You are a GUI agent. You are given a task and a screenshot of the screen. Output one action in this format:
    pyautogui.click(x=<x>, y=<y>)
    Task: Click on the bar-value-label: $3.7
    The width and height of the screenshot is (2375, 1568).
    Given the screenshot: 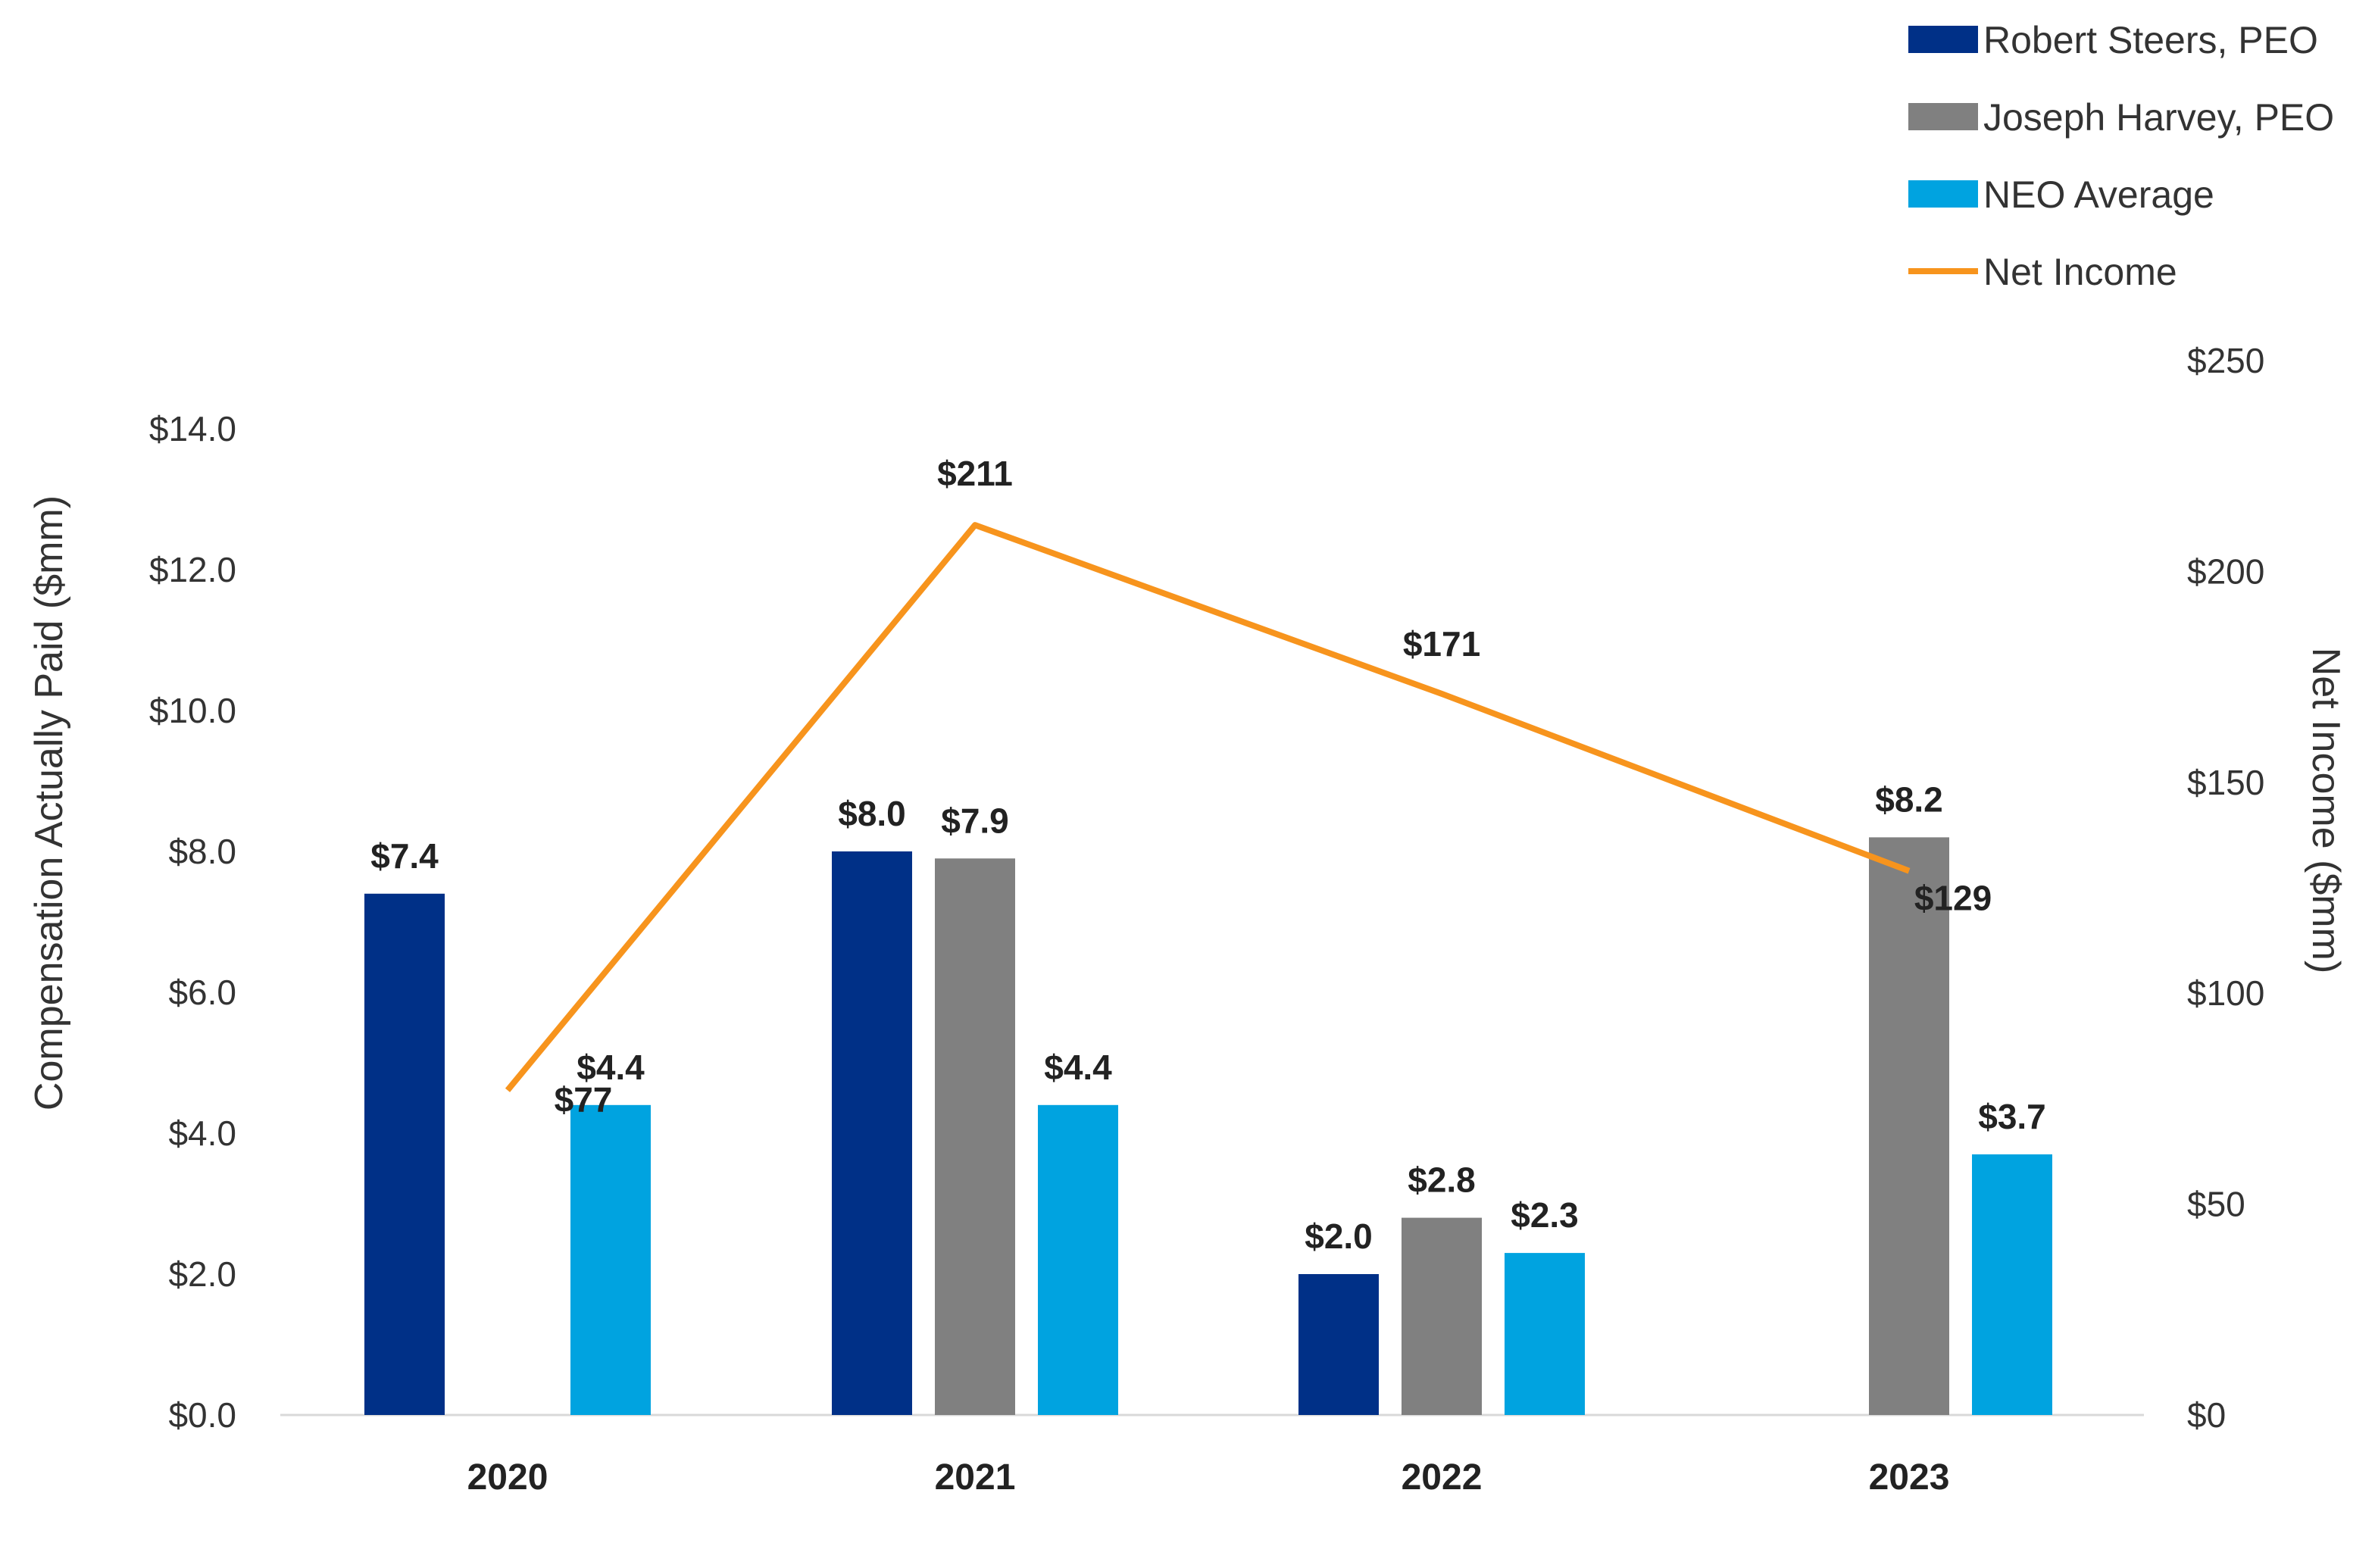 What is the action you would take?
    pyautogui.click(x=2012, y=1116)
    